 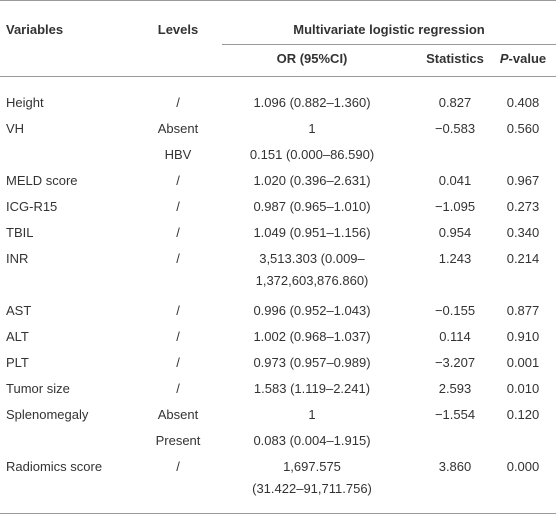 I want to click on cell: 1,372,603,876.860), so click(x=312, y=280).